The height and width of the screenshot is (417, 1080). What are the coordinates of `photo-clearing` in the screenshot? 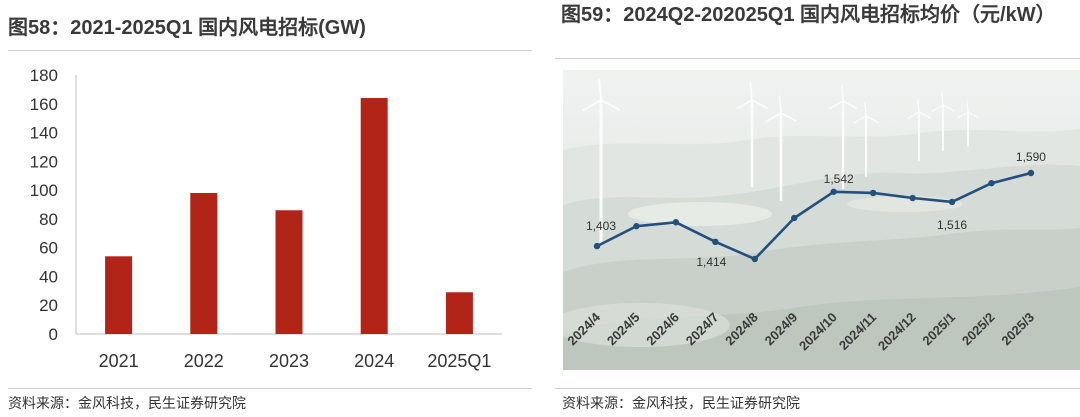 It's located at (700, 214).